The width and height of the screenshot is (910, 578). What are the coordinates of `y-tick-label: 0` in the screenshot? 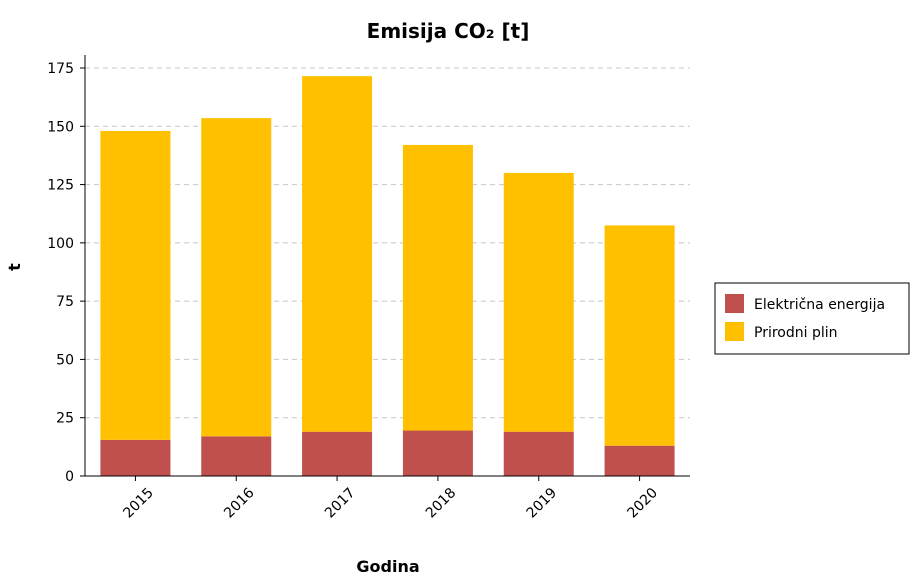 It's located at (69, 477).